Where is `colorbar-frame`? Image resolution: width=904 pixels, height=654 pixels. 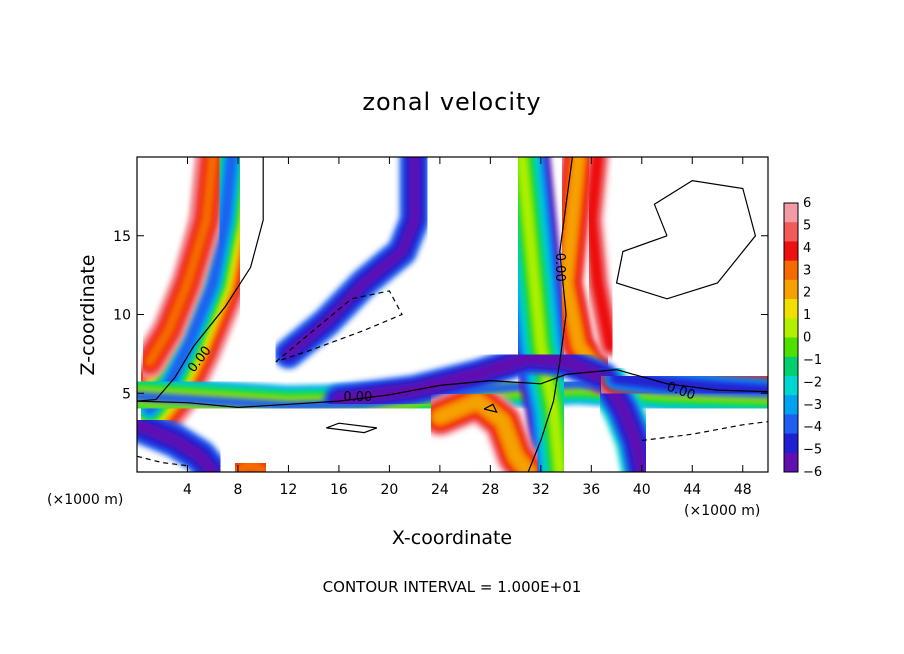
colorbar-frame is located at coordinates (791, 337).